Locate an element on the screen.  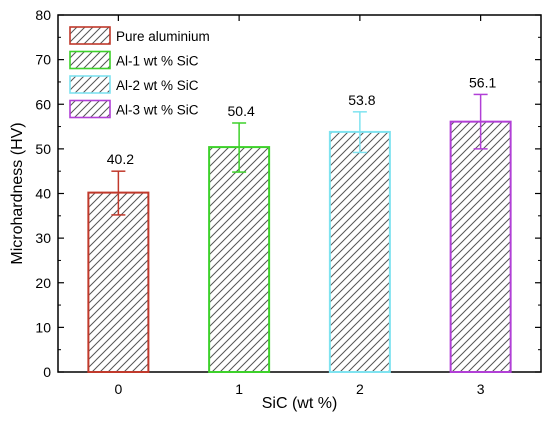
data-label: 53.8 is located at coordinates (361, 100).